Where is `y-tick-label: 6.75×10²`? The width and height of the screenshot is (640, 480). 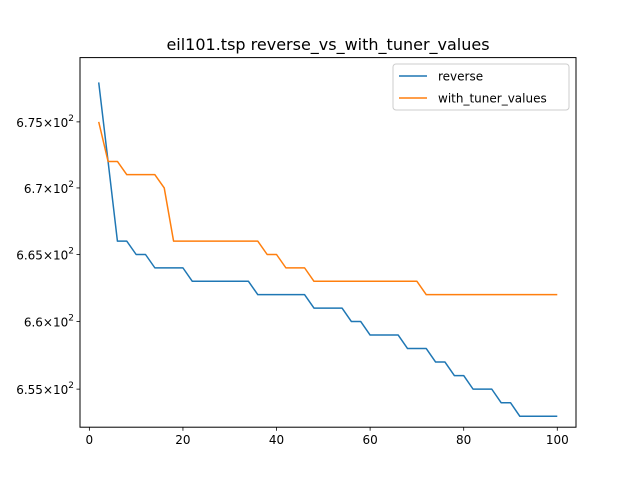
y-tick-label: 6.75×10² is located at coordinates (45, 122).